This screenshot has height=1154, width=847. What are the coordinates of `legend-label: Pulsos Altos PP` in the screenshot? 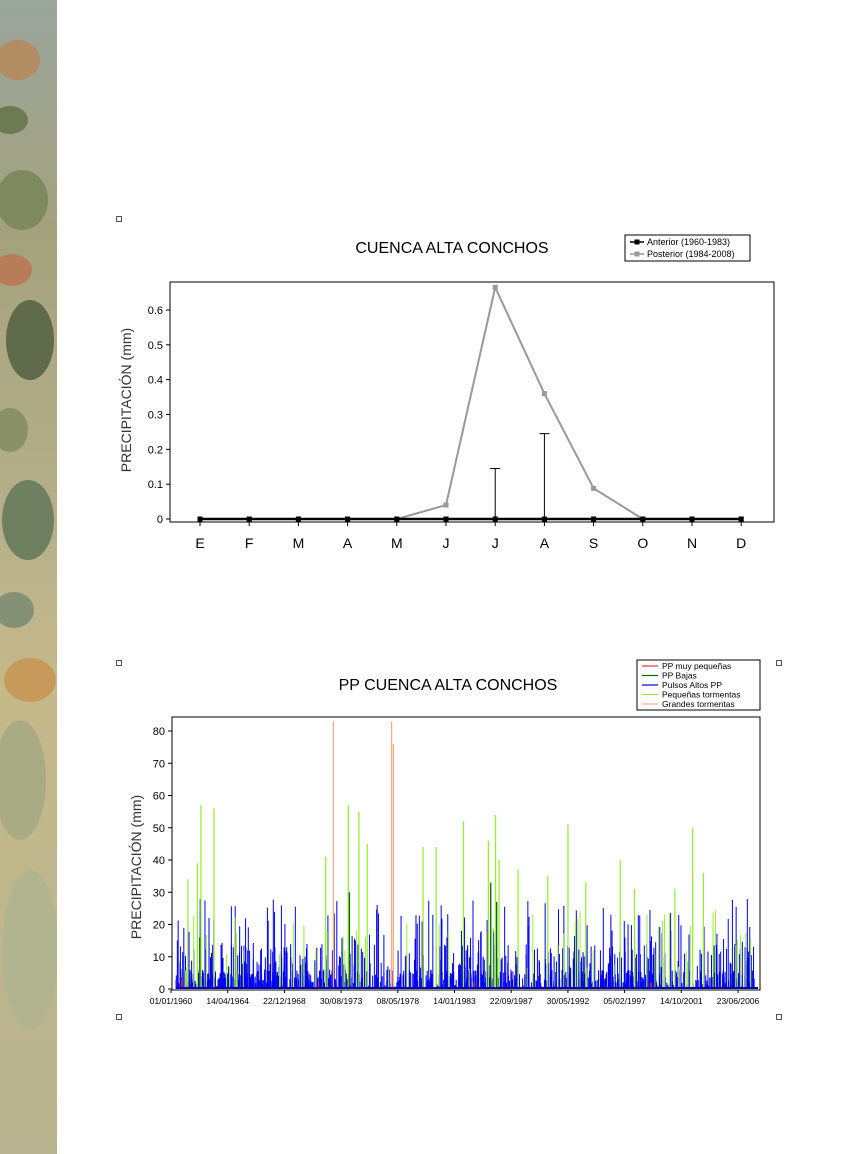 It's located at (692, 685).